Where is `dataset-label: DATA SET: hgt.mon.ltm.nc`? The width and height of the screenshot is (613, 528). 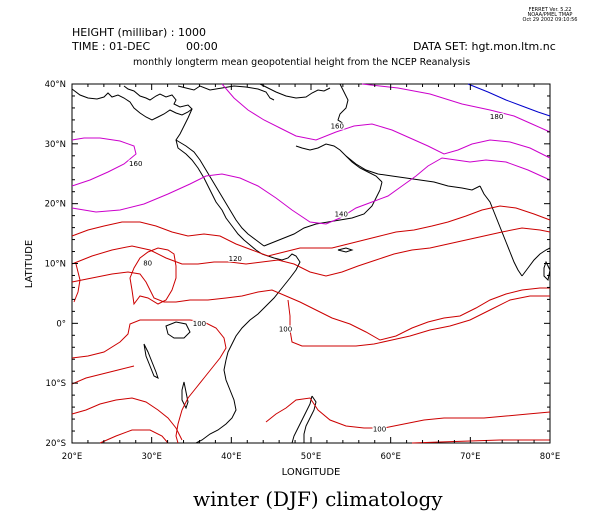
dataset-label: DATA SET: hgt.mon.ltm.nc is located at coordinates (484, 46).